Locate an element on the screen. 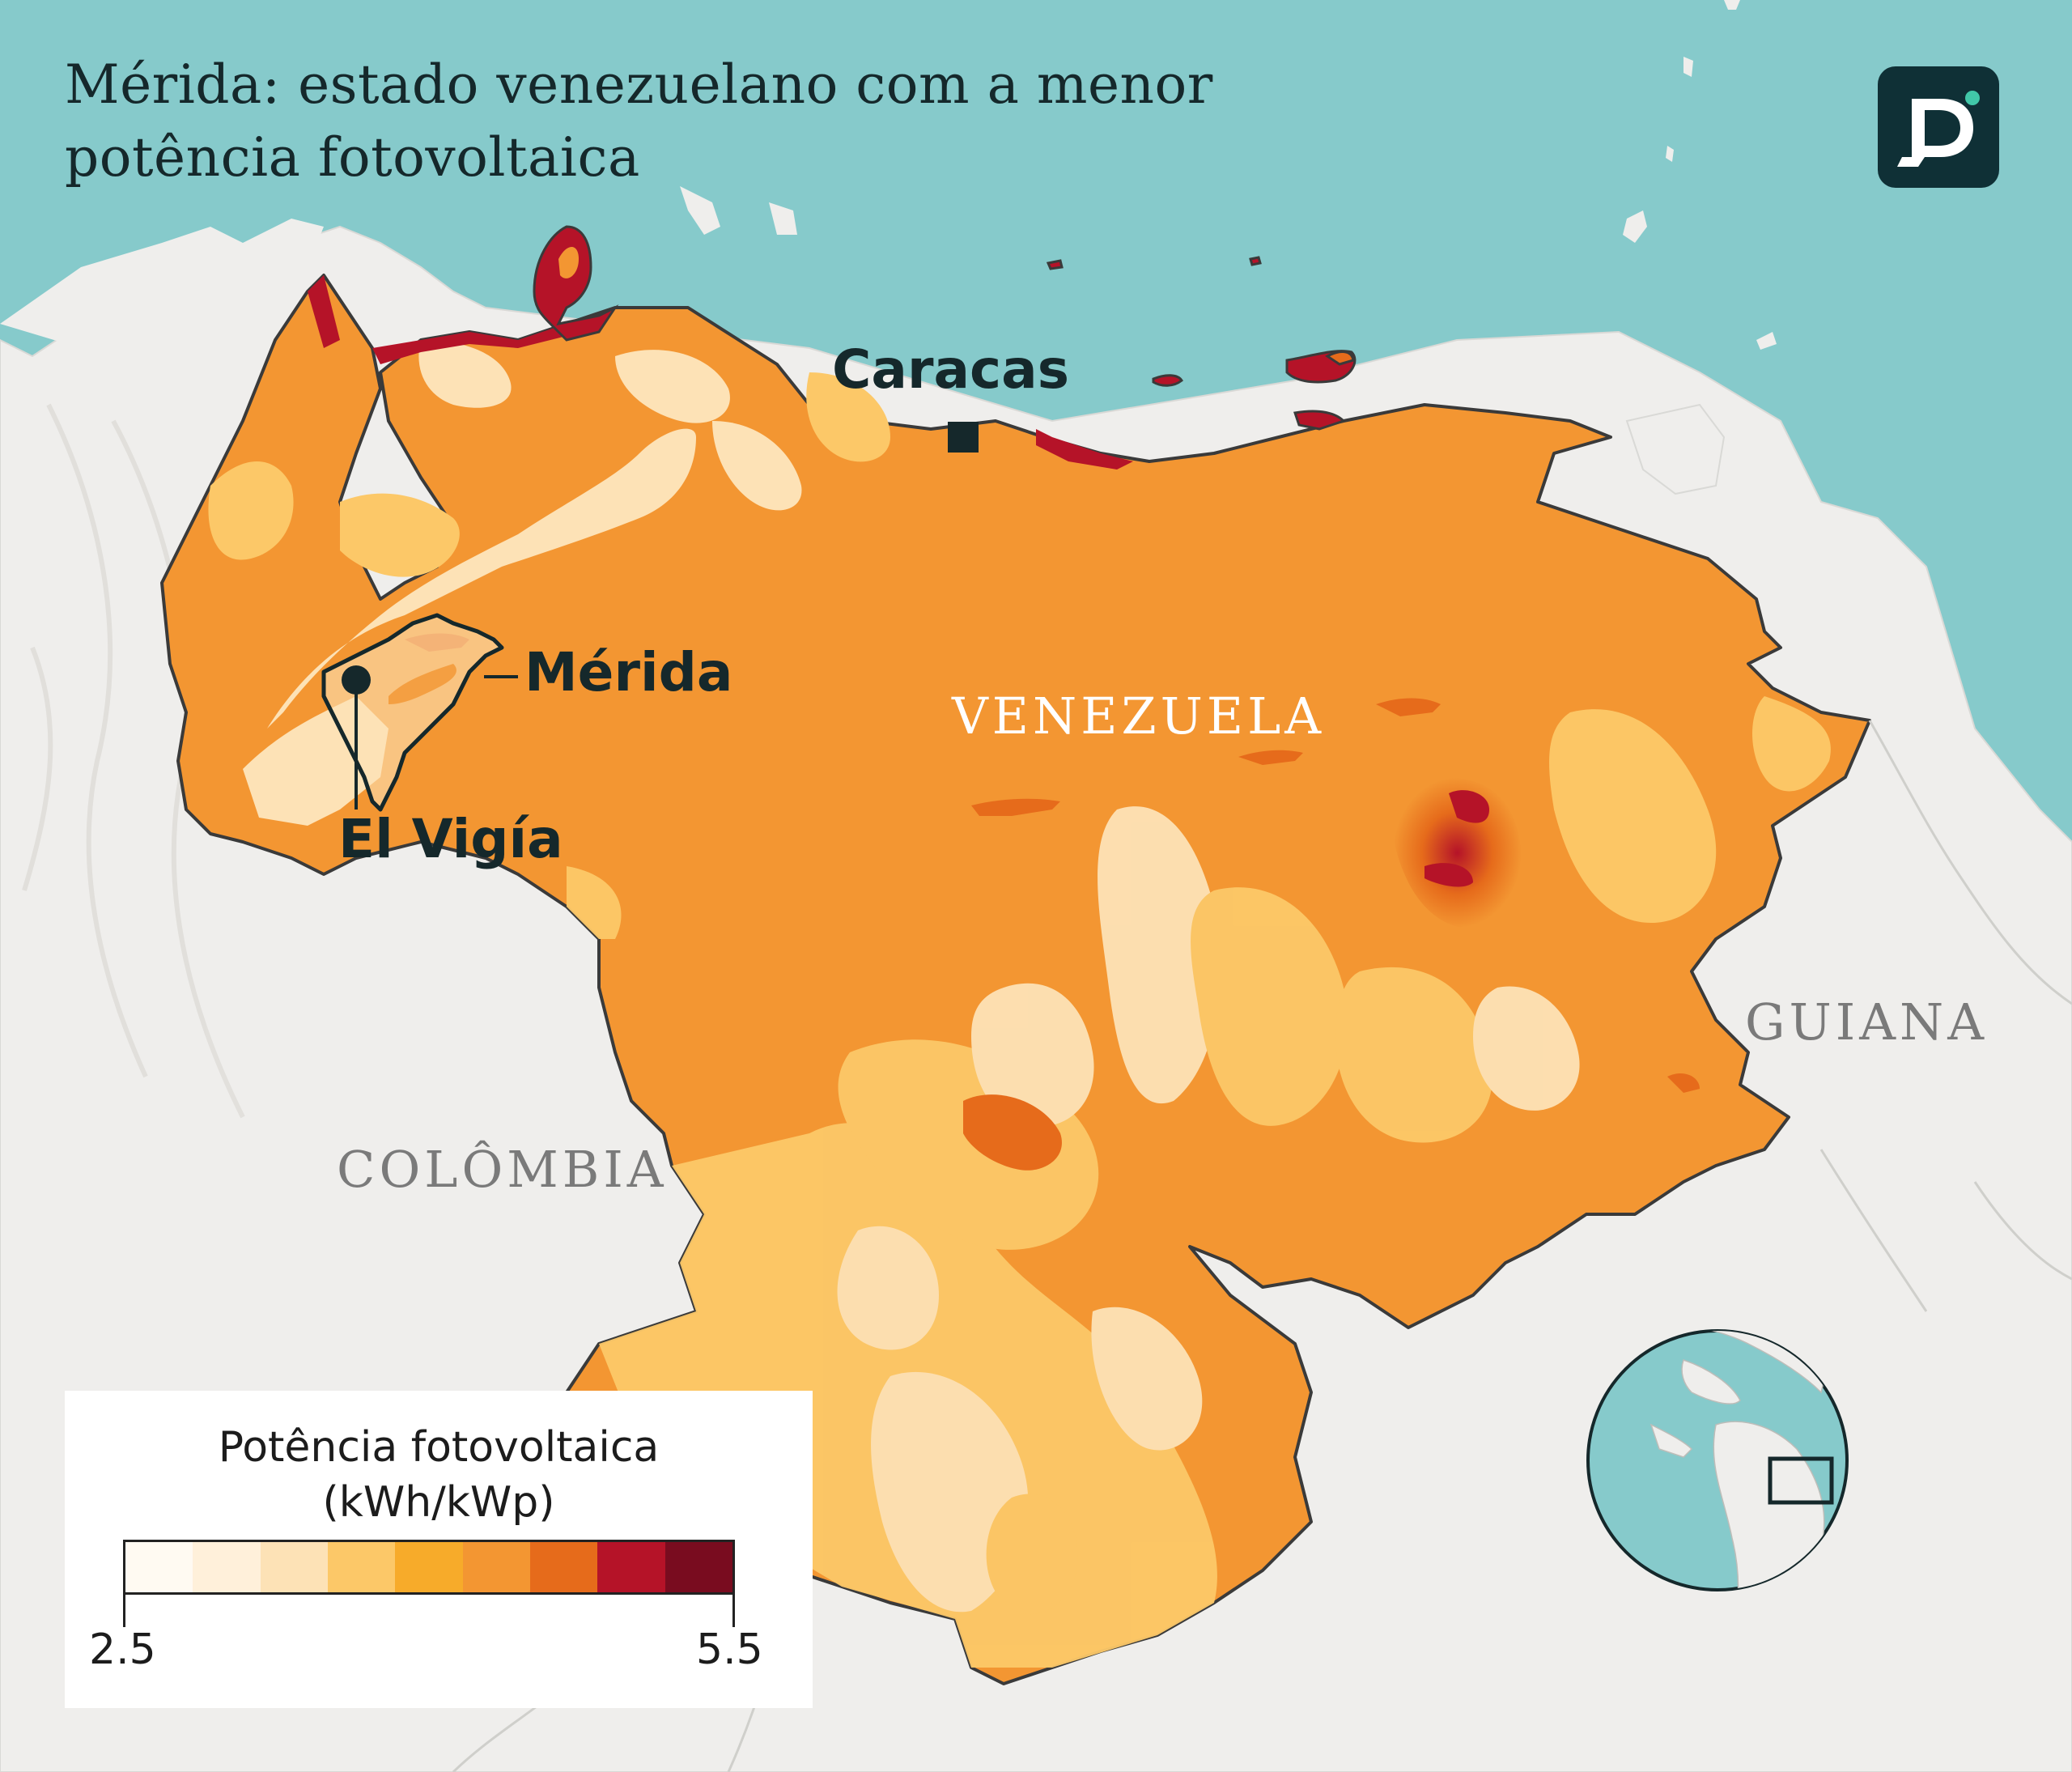 This screenshot has width=2072, height=1772. legend-tick-min is located at coordinates (124, 1611).